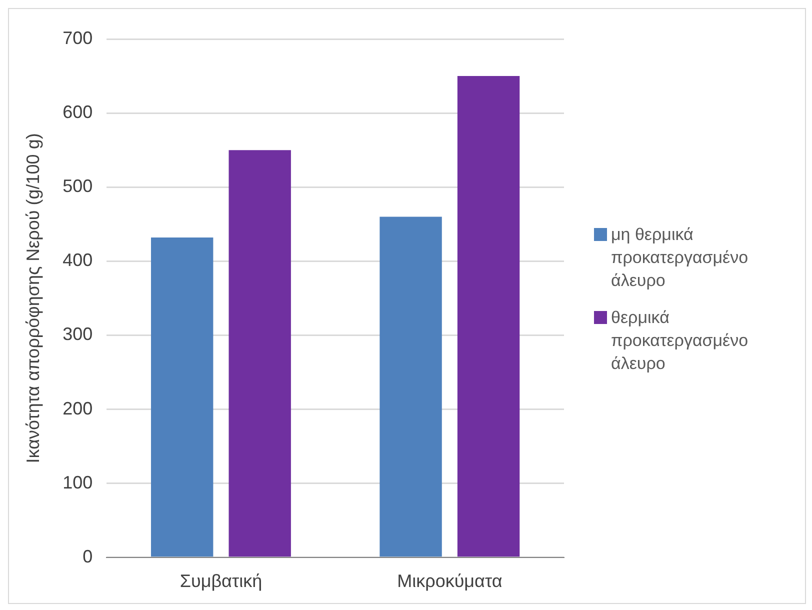  I want to click on y-tick-label: 100, so click(77, 482).